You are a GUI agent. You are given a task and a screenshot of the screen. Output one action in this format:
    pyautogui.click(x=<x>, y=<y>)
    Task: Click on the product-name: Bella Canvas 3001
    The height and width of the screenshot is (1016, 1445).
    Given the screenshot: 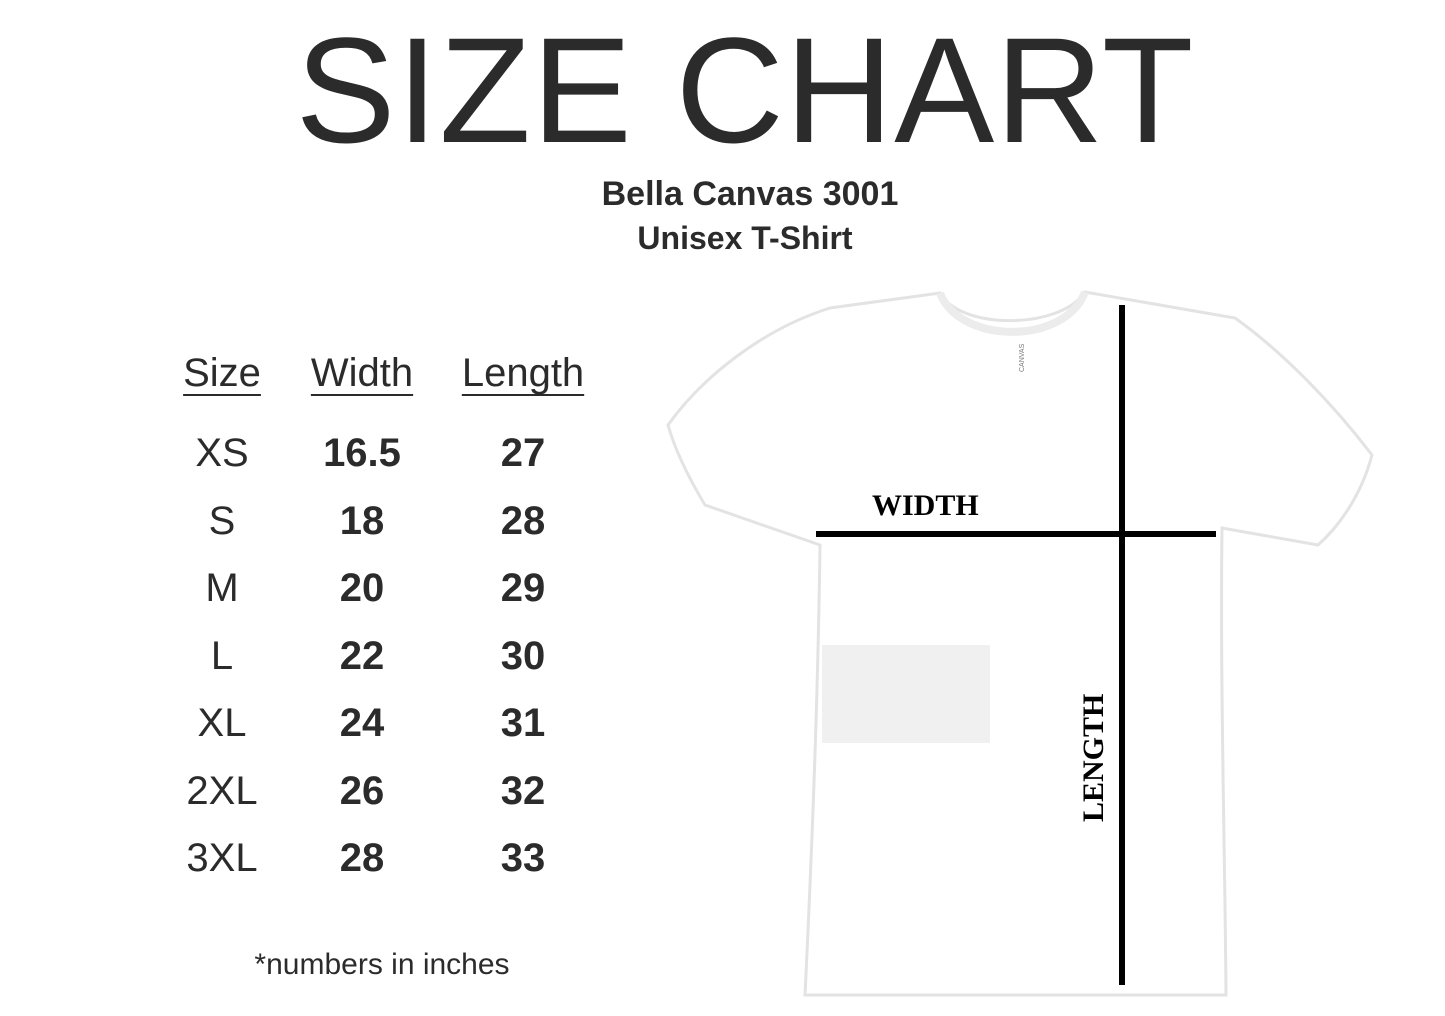 What is the action you would take?
    pyautogui.click(x=750, y=194)
    